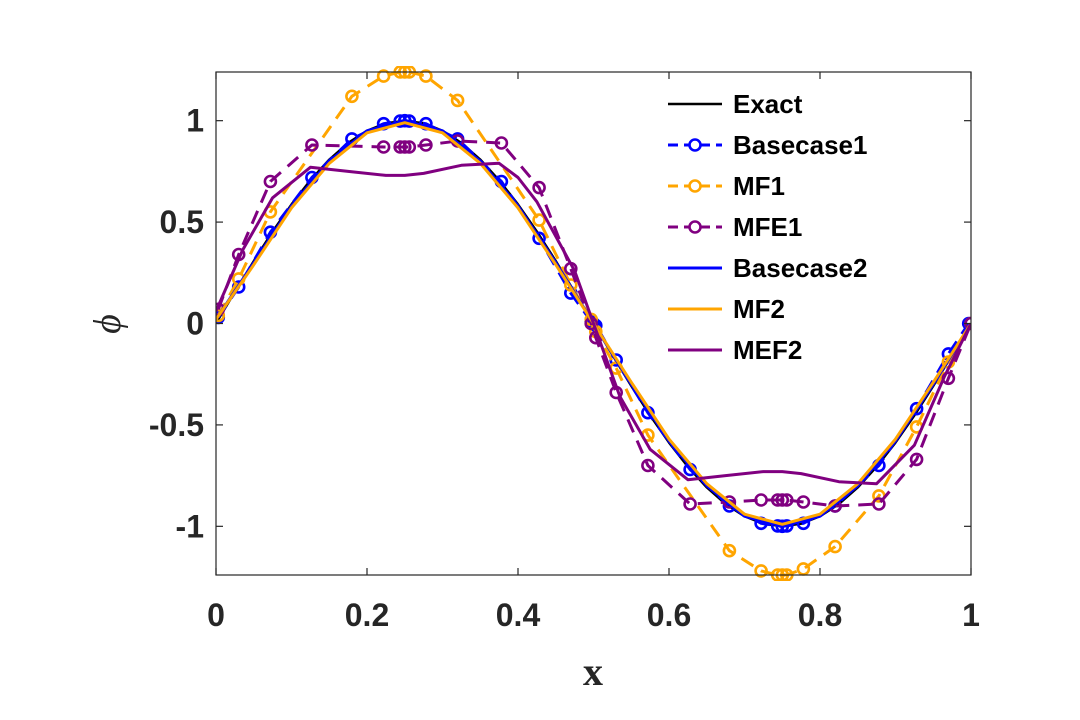 This screenshot has width=1080, height=720. Describe the element at coordinates (182, 222) in the screenshot. I see `y-tick-label: 0.5` at that location.